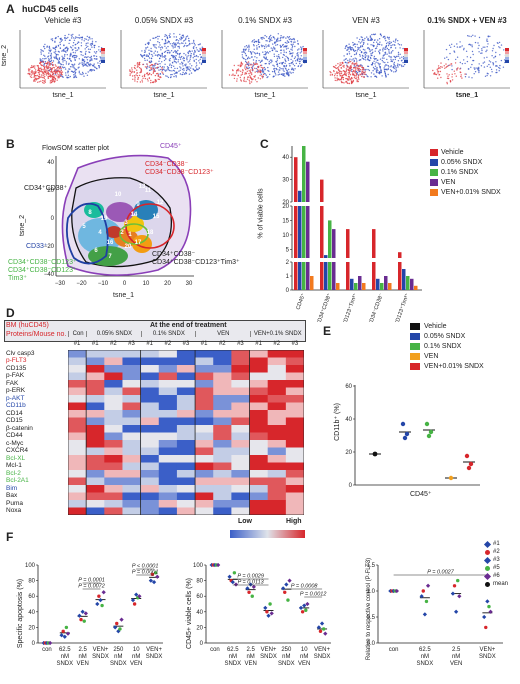  I want to click on group-label: VEN, so click(222, 334).